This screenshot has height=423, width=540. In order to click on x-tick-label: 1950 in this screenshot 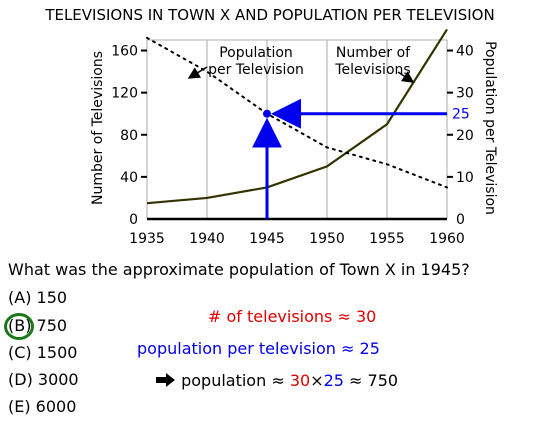, I will do `click(327, 239)`.